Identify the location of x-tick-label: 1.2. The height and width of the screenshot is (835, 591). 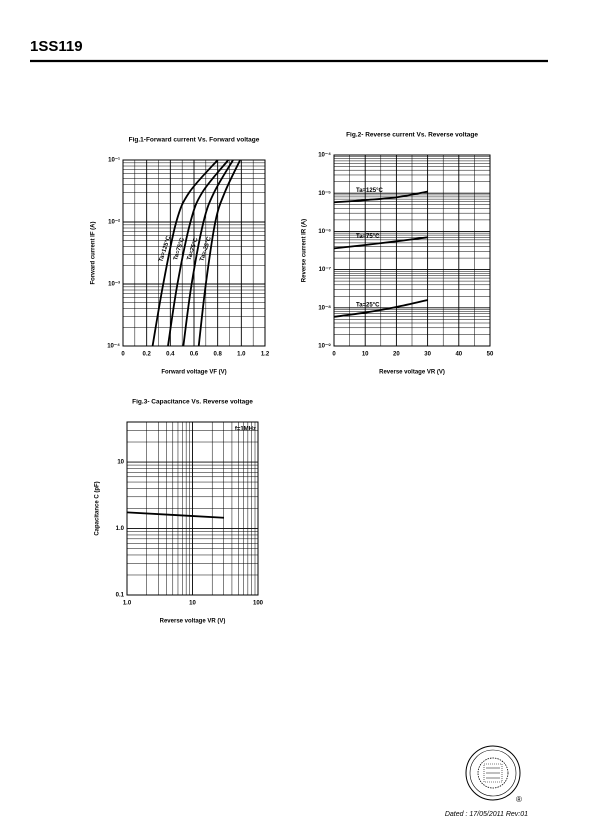
(265, 355).